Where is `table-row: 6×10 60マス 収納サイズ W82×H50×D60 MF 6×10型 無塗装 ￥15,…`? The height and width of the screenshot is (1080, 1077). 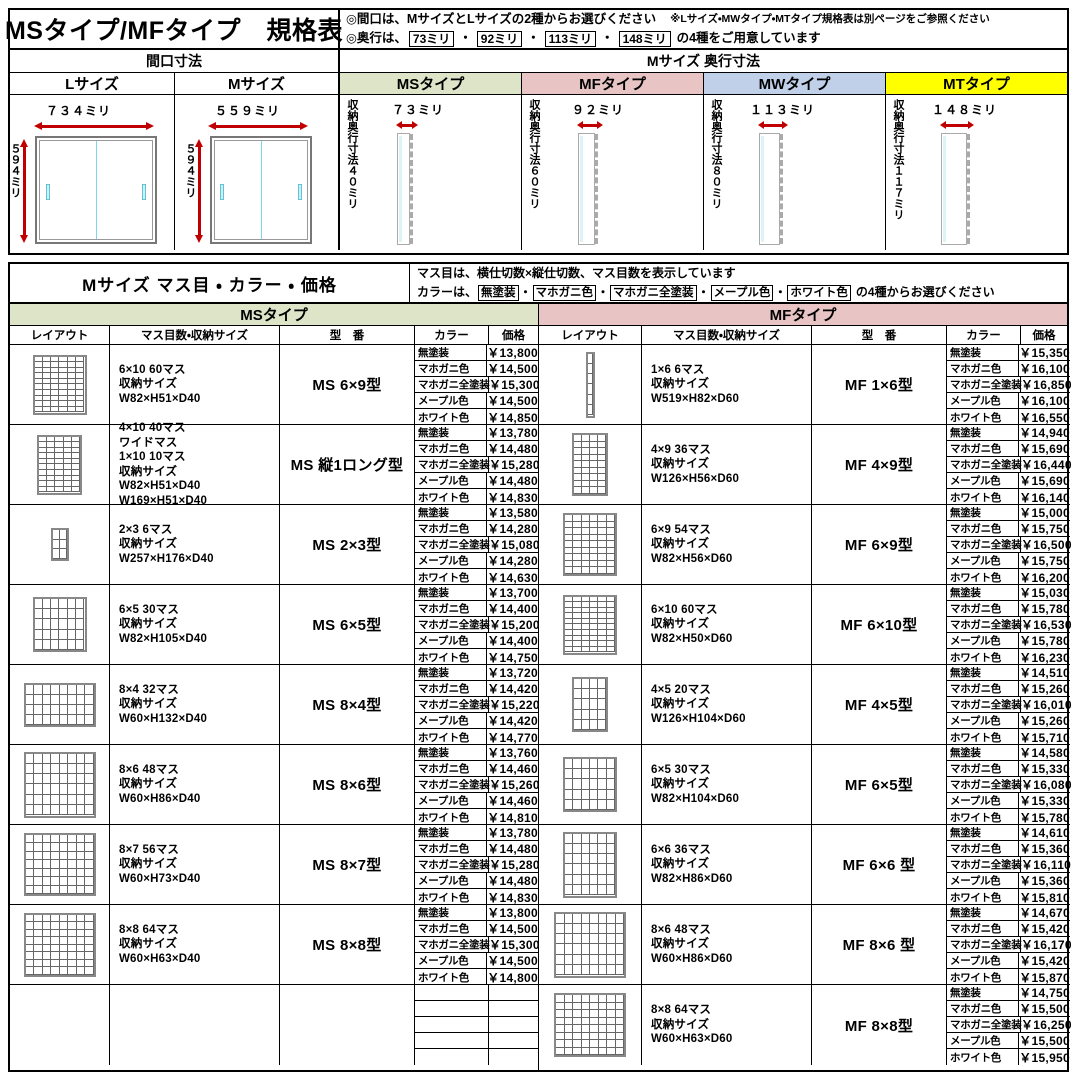
table-row: 6×10 60マス 収納サイズ W82×H50×D60 MF 6×10型 無塗装 ￥15,… is located at coordinates (805, 625).